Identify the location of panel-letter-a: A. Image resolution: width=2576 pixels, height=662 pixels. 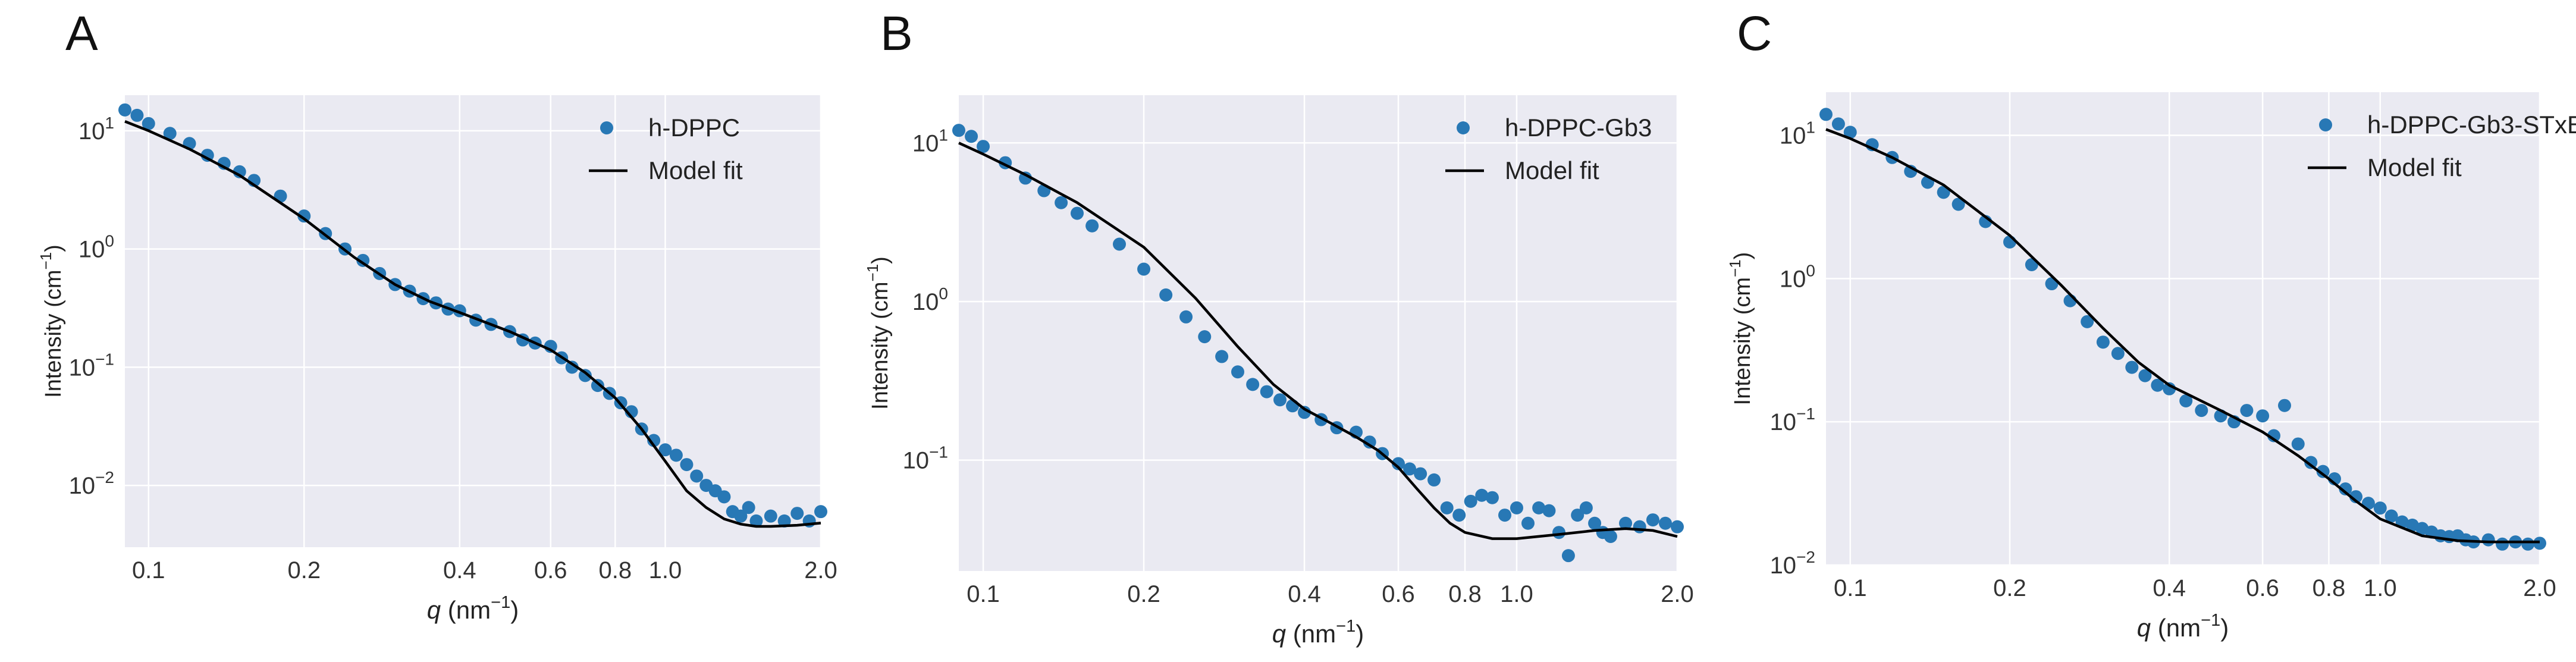
(81, 34).